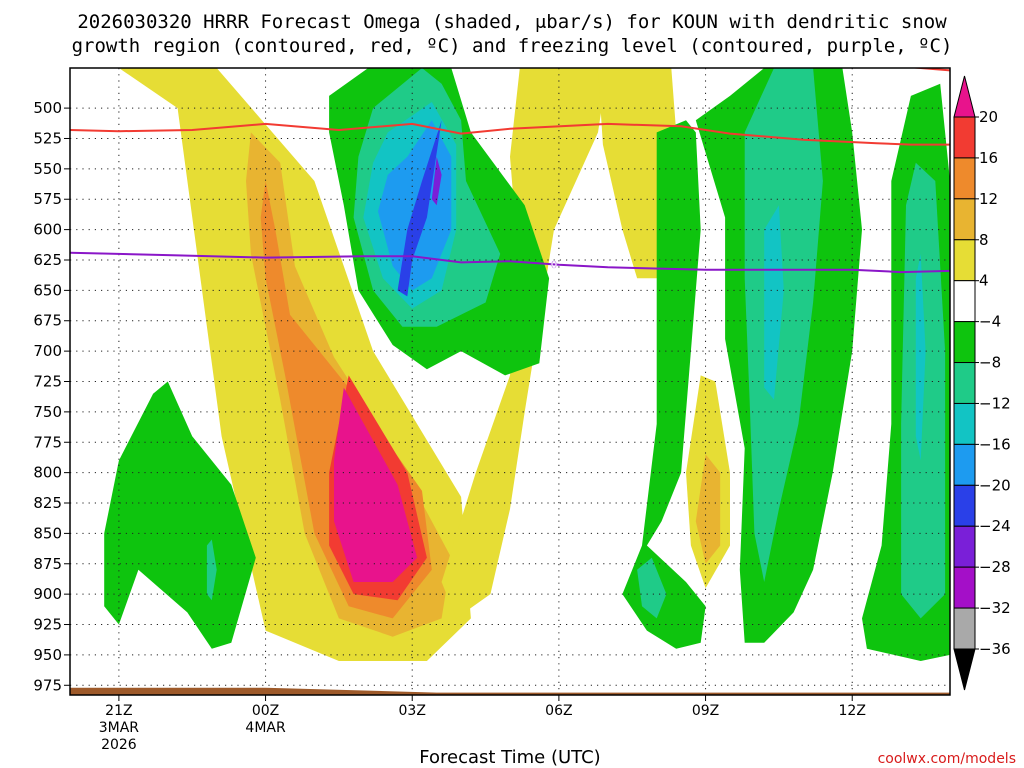 The height and width of the screenshot is (768, 1024). What do you see at coordinates (964, 669) in the screenshot?
I see `colorbar-bottom-arrow` at bounding box center [964, 669].